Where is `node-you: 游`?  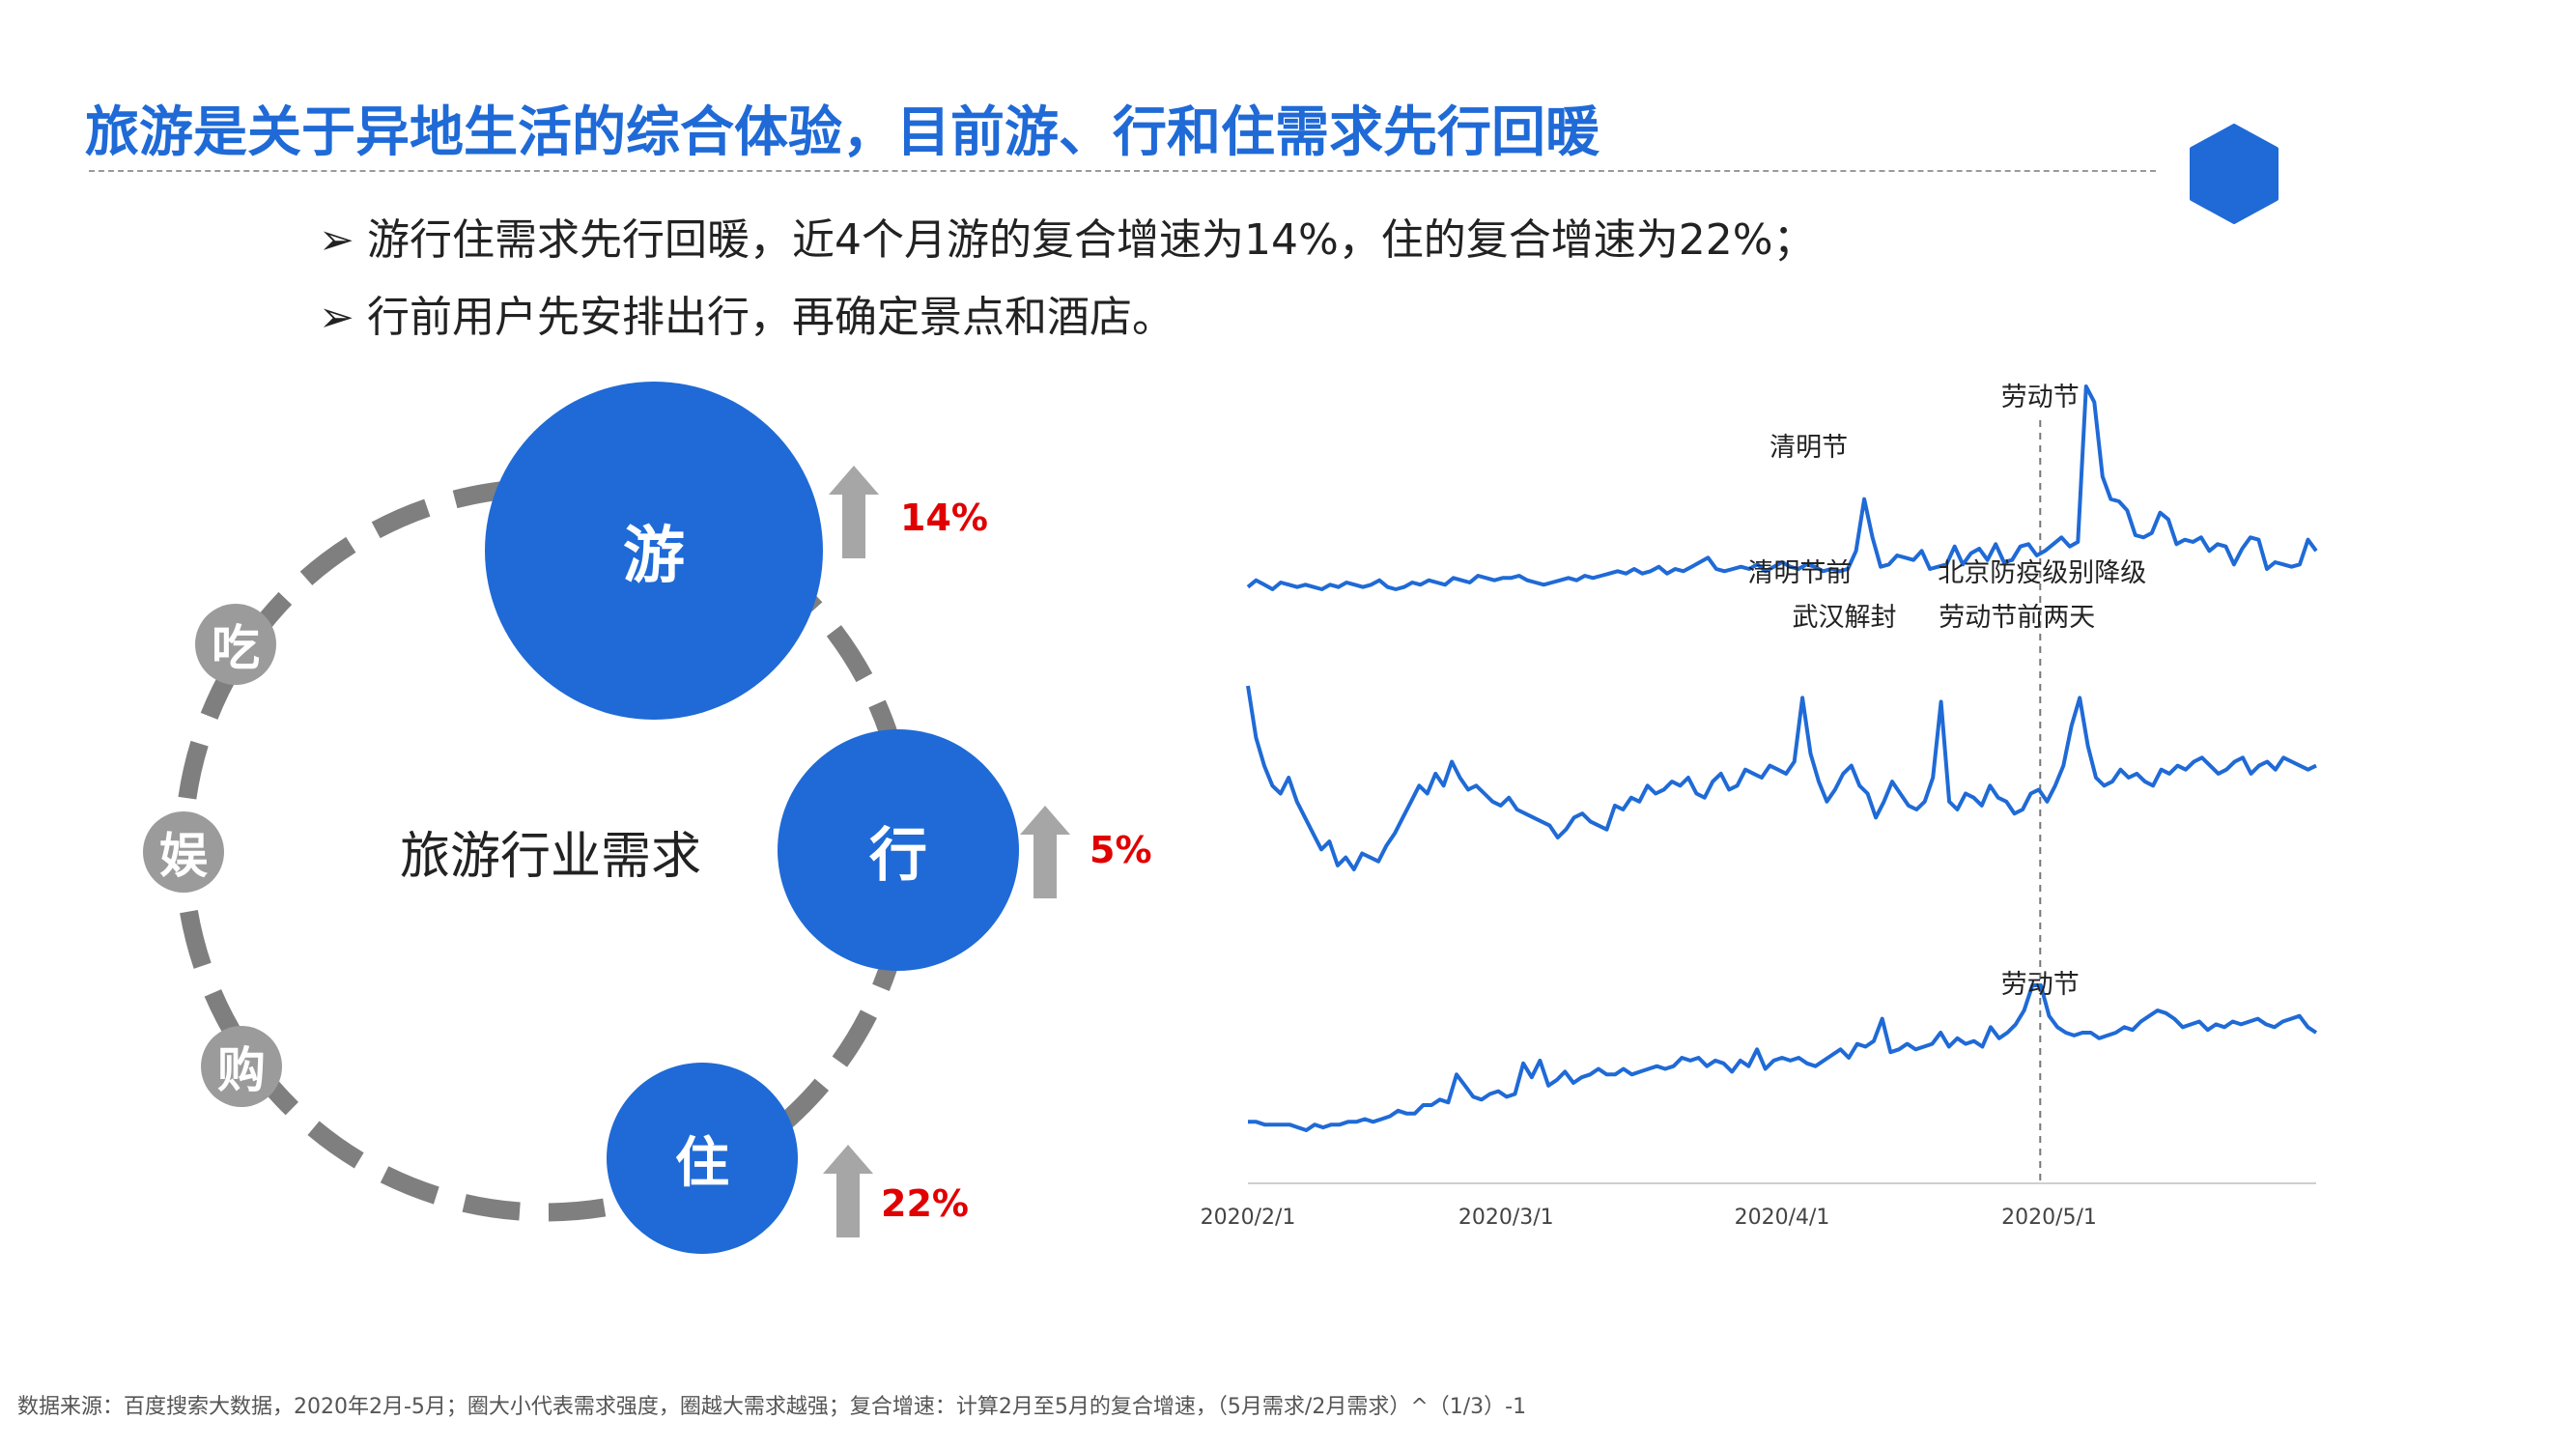 node-you: 游 is located at coordinates (654, 551).